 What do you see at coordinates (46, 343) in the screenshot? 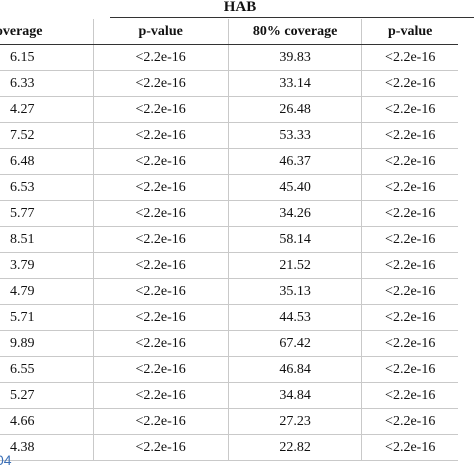
I see `coverage-cell: 9.89` at bounding box center [46, 343].